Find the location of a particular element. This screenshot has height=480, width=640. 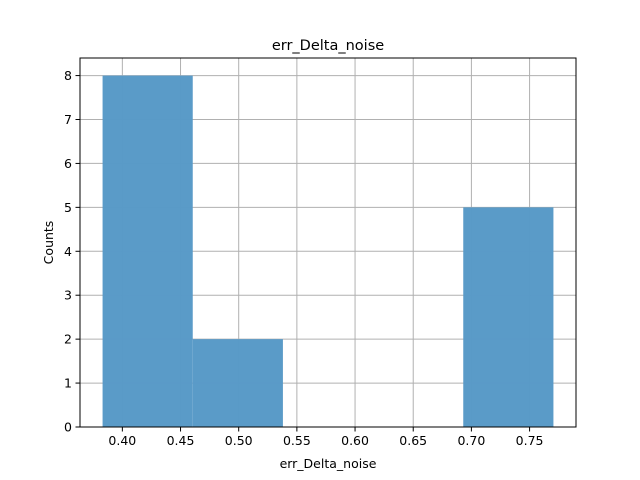

x-tick-label: 0.60 is located at coordinates (355, 440).